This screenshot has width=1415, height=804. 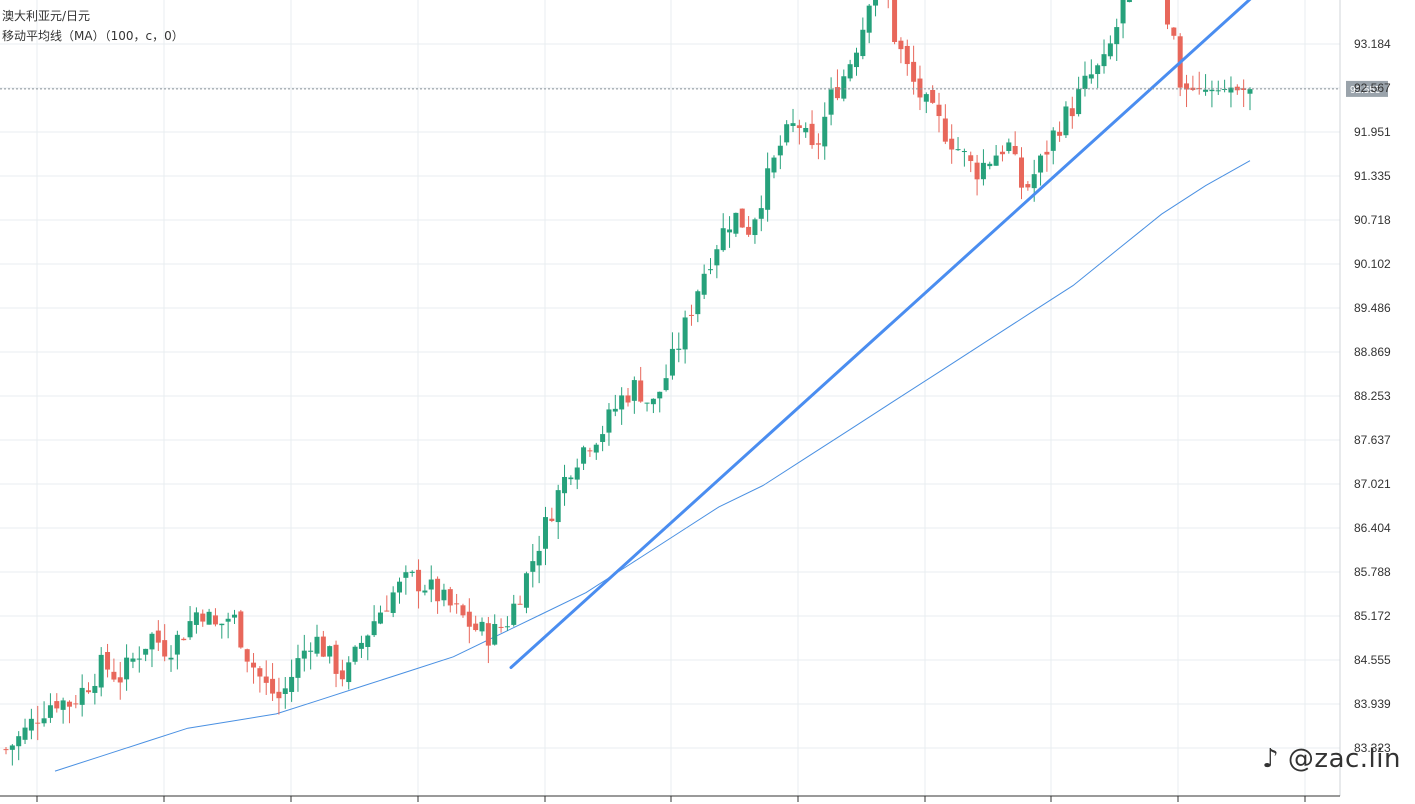 I want to click on price-label-text: 92.555, so click(x=1365, y=90).